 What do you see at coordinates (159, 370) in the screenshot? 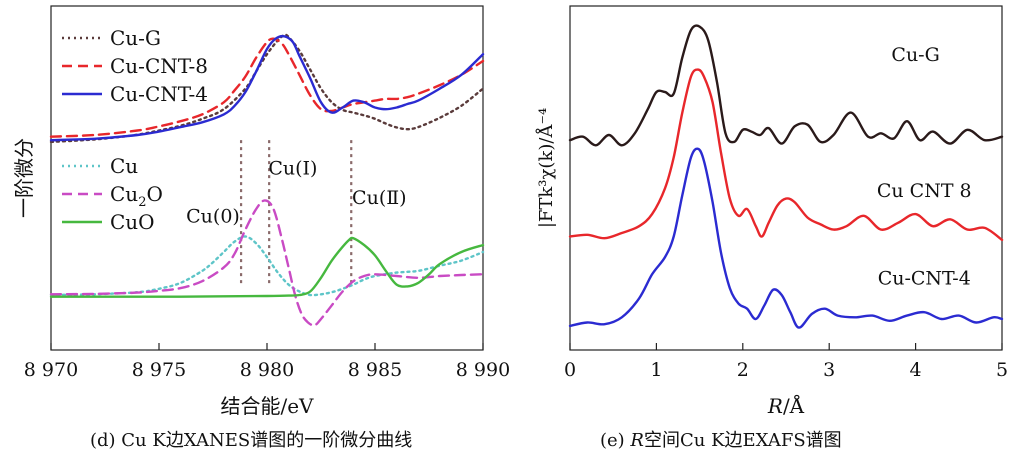
I see `panel-d-x-tick-label: 8 975` at bounding box center [159, 370].